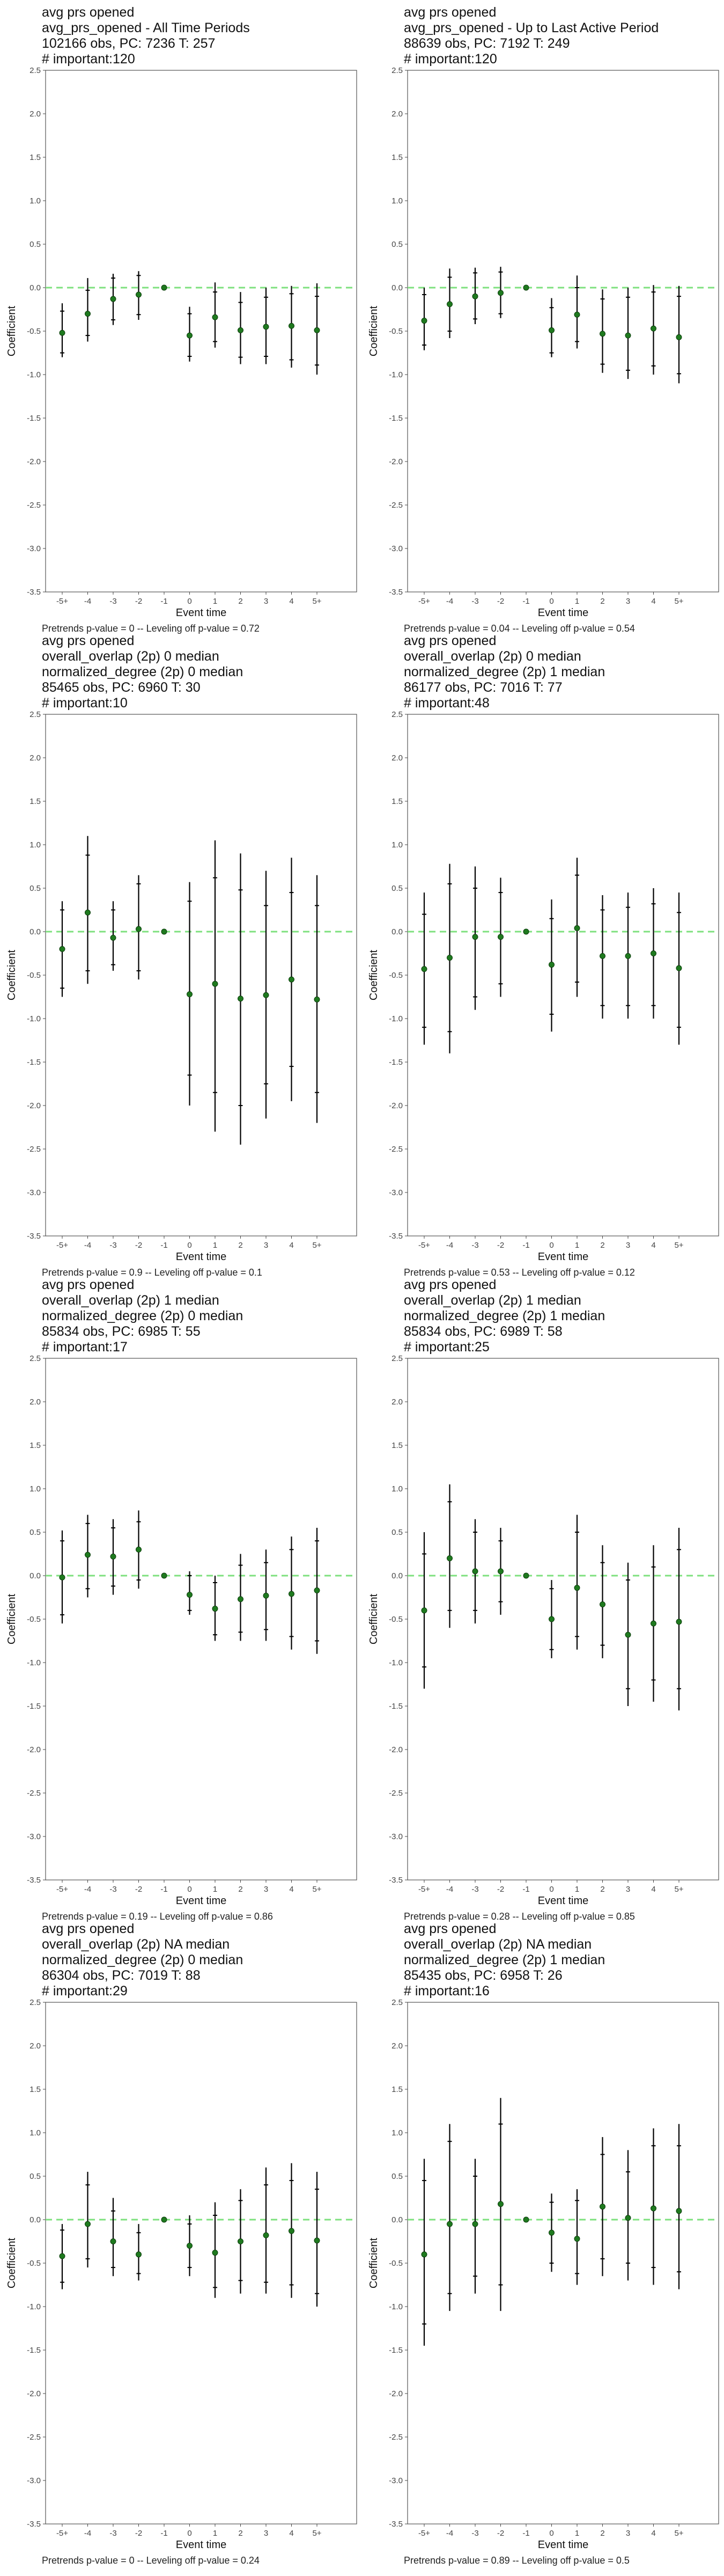 This screenshot has width=724, height=2576. What do you see at coordinates (121, 687) in the screenshot?
I see `chart-title-line: 85465 obs, PC: 6960 T: 30` at bounding box center [121, 687].